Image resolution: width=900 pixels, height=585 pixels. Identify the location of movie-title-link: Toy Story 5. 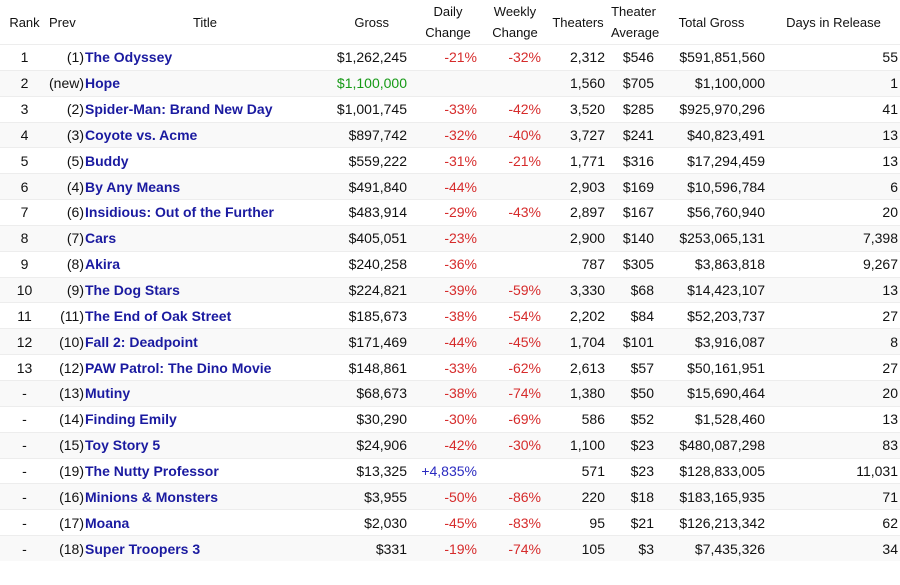
(123, 445).